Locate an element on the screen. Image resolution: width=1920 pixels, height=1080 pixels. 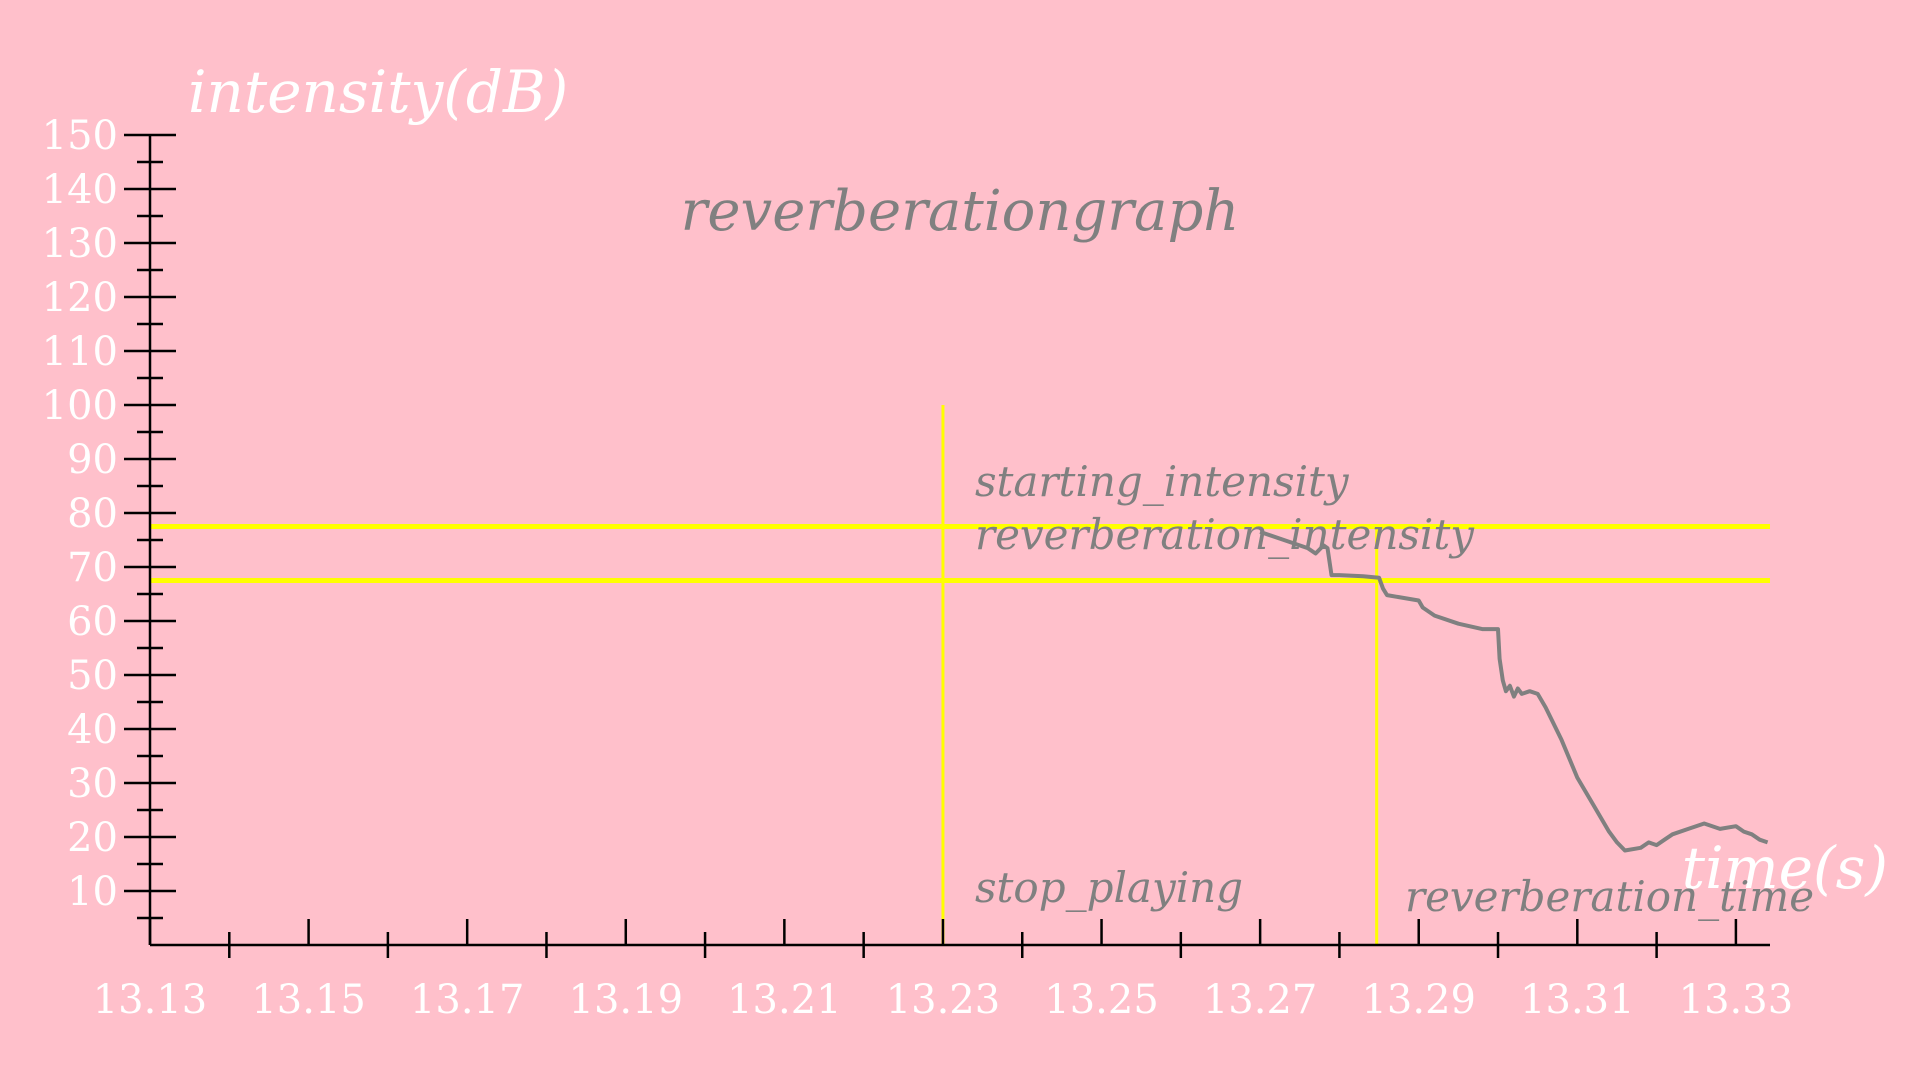
x-tick-label: 13.29 is located at coordinates (1418, 1000).